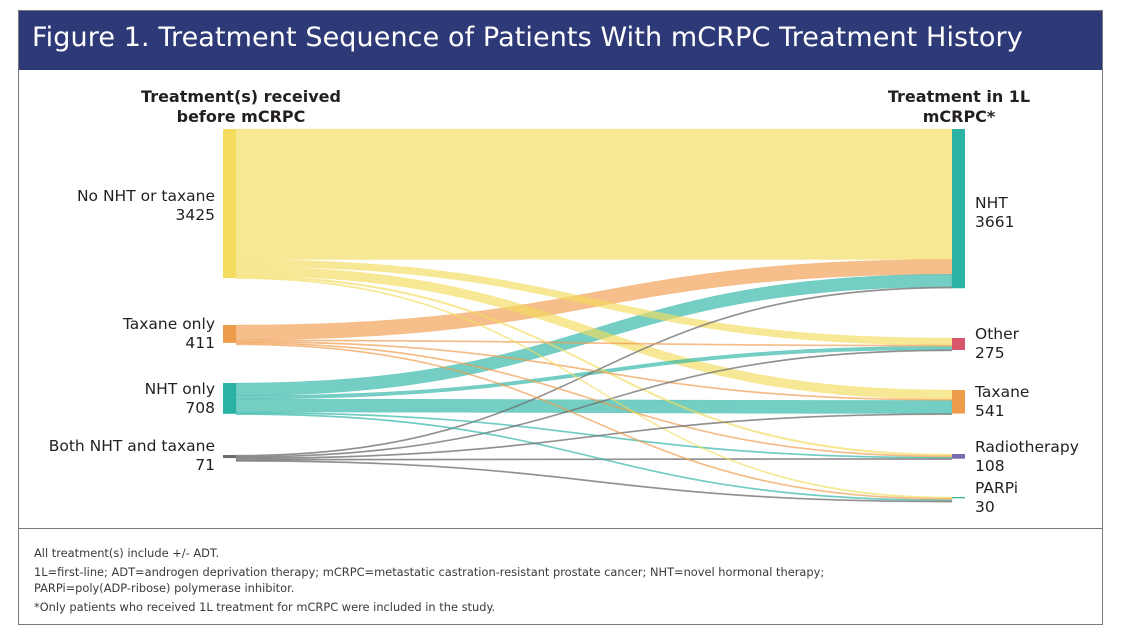 The image size is (1125, 638). Describe the element at coordinates (991, 203) in the screenshot. I see `target-label-nht: NHT` at that location.